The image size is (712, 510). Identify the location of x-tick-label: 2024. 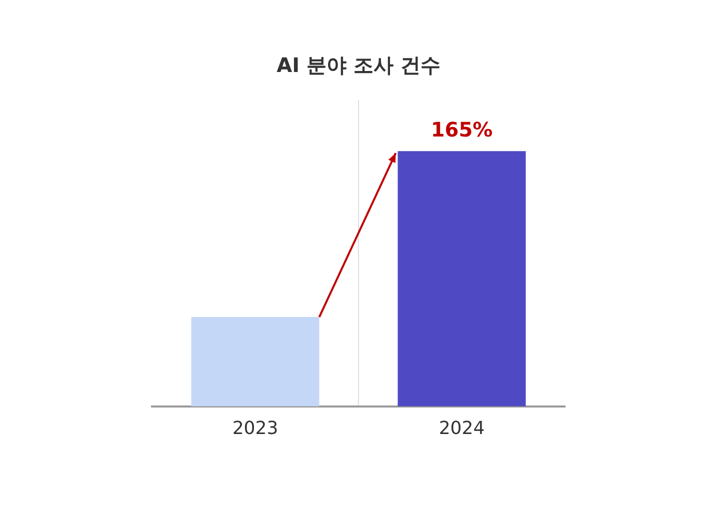
(461, 428).